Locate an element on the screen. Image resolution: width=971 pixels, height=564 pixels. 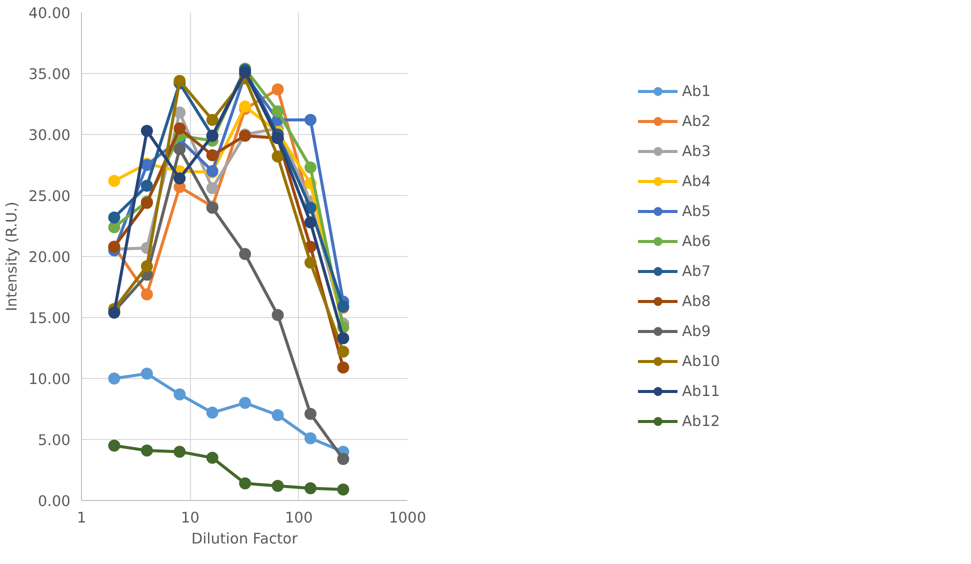
y-axis-title: Intensity (R.U.) is located at coordinates (12, 257).